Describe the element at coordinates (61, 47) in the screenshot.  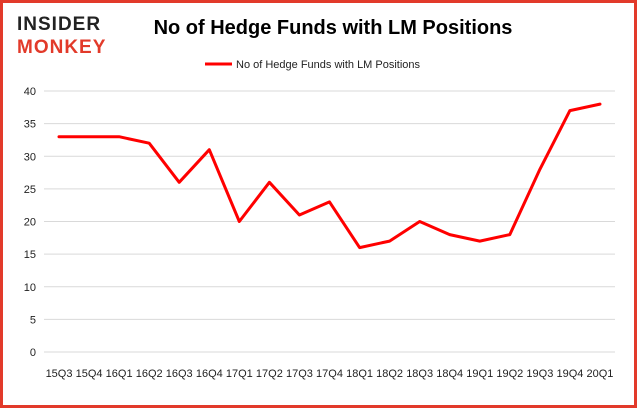
I see `logo-line2: MONKEY` at that location.